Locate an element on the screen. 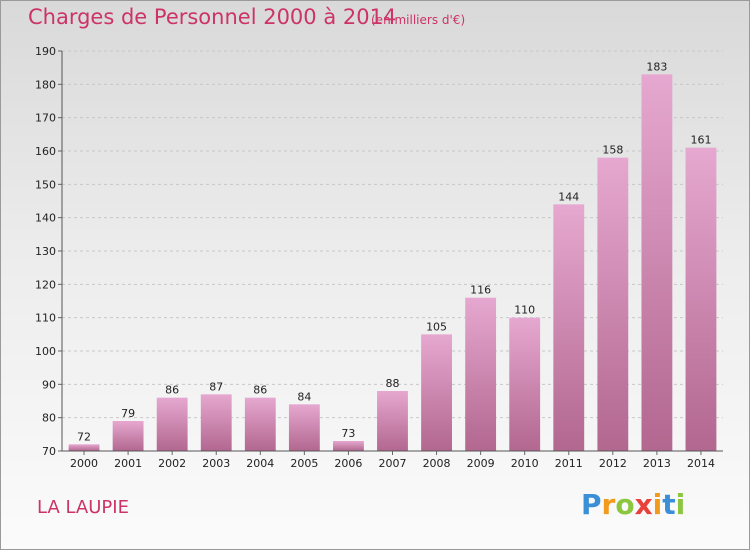 This screenshot has height=550, width=750. y-tick-label: 170 is located at coordinates (45, 118).